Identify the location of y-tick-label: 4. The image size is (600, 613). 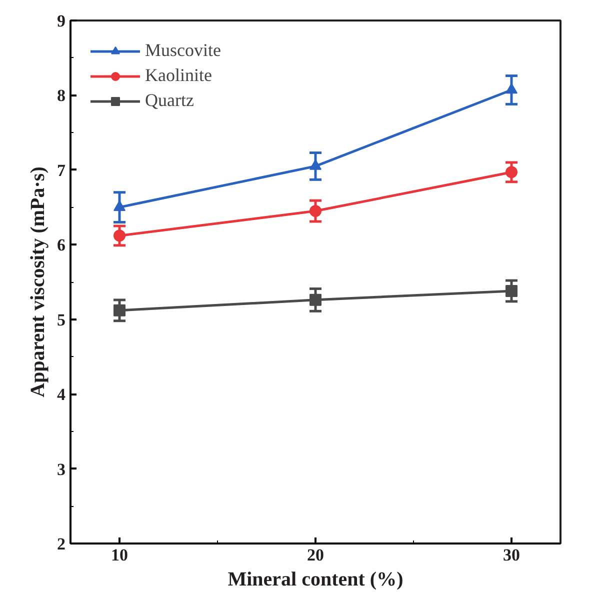
(61, 394).